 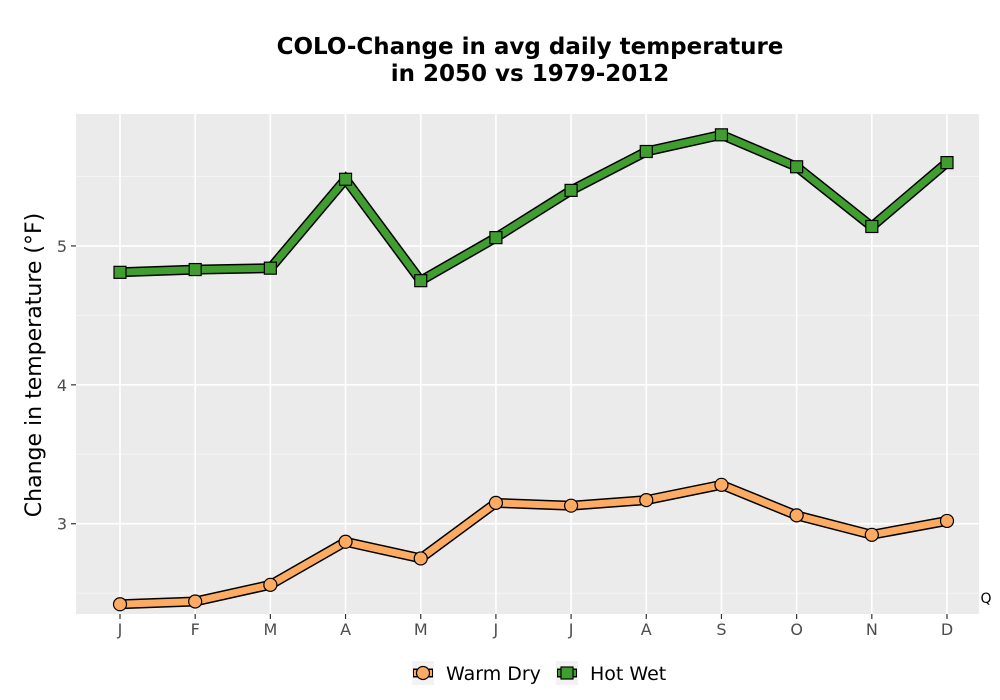 I want to click on chart-title-line-1: COLO-Change in avg daily temperature, so click(x=530, y=47).